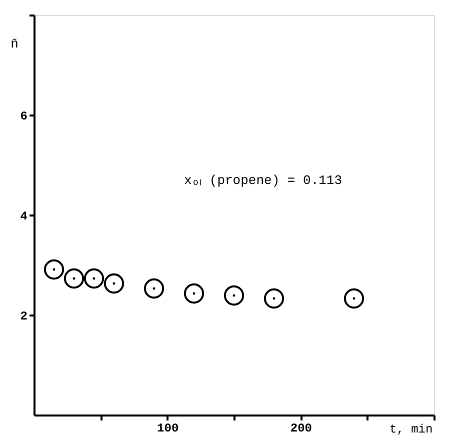 The image size is (452, 440). Describe the element at coordinates (411, 429) in the screenshot. I see `x-axis-title: t, min` at that location.